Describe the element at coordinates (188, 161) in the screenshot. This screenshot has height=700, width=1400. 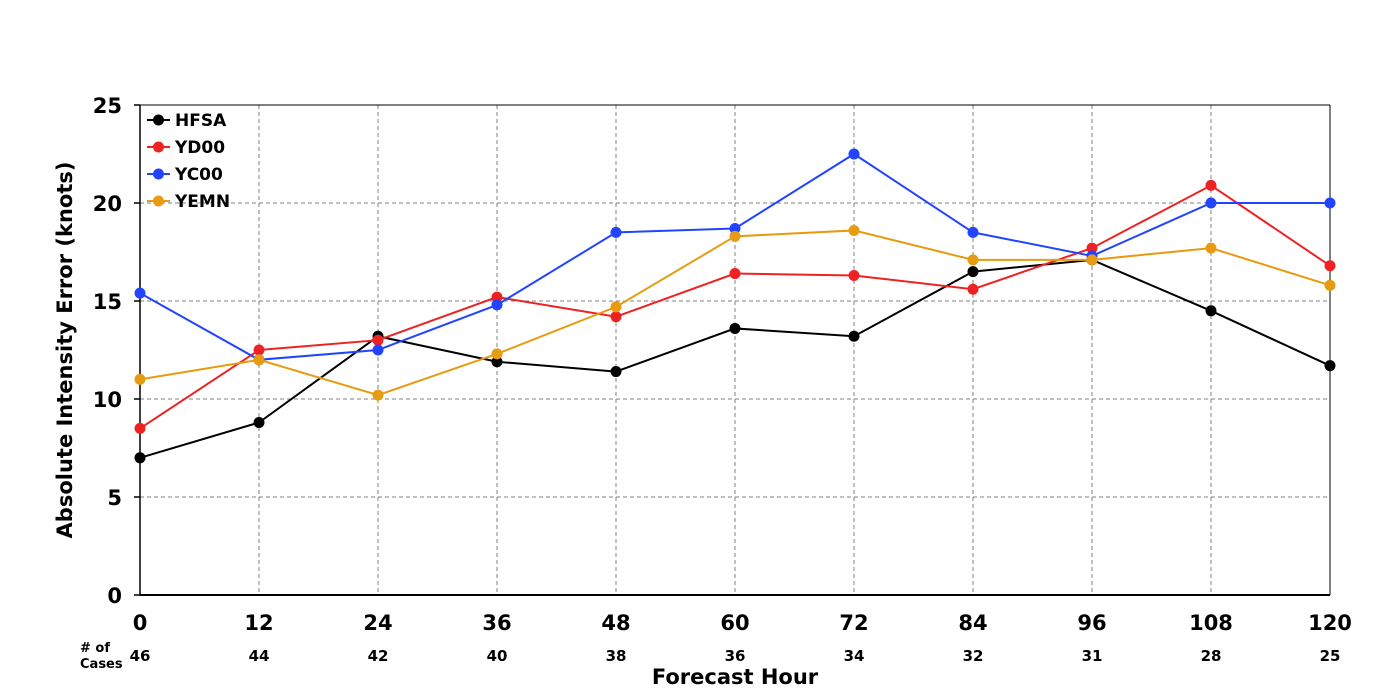
I see `legend: HFSA YD00 YC00 YEMN` at that location.